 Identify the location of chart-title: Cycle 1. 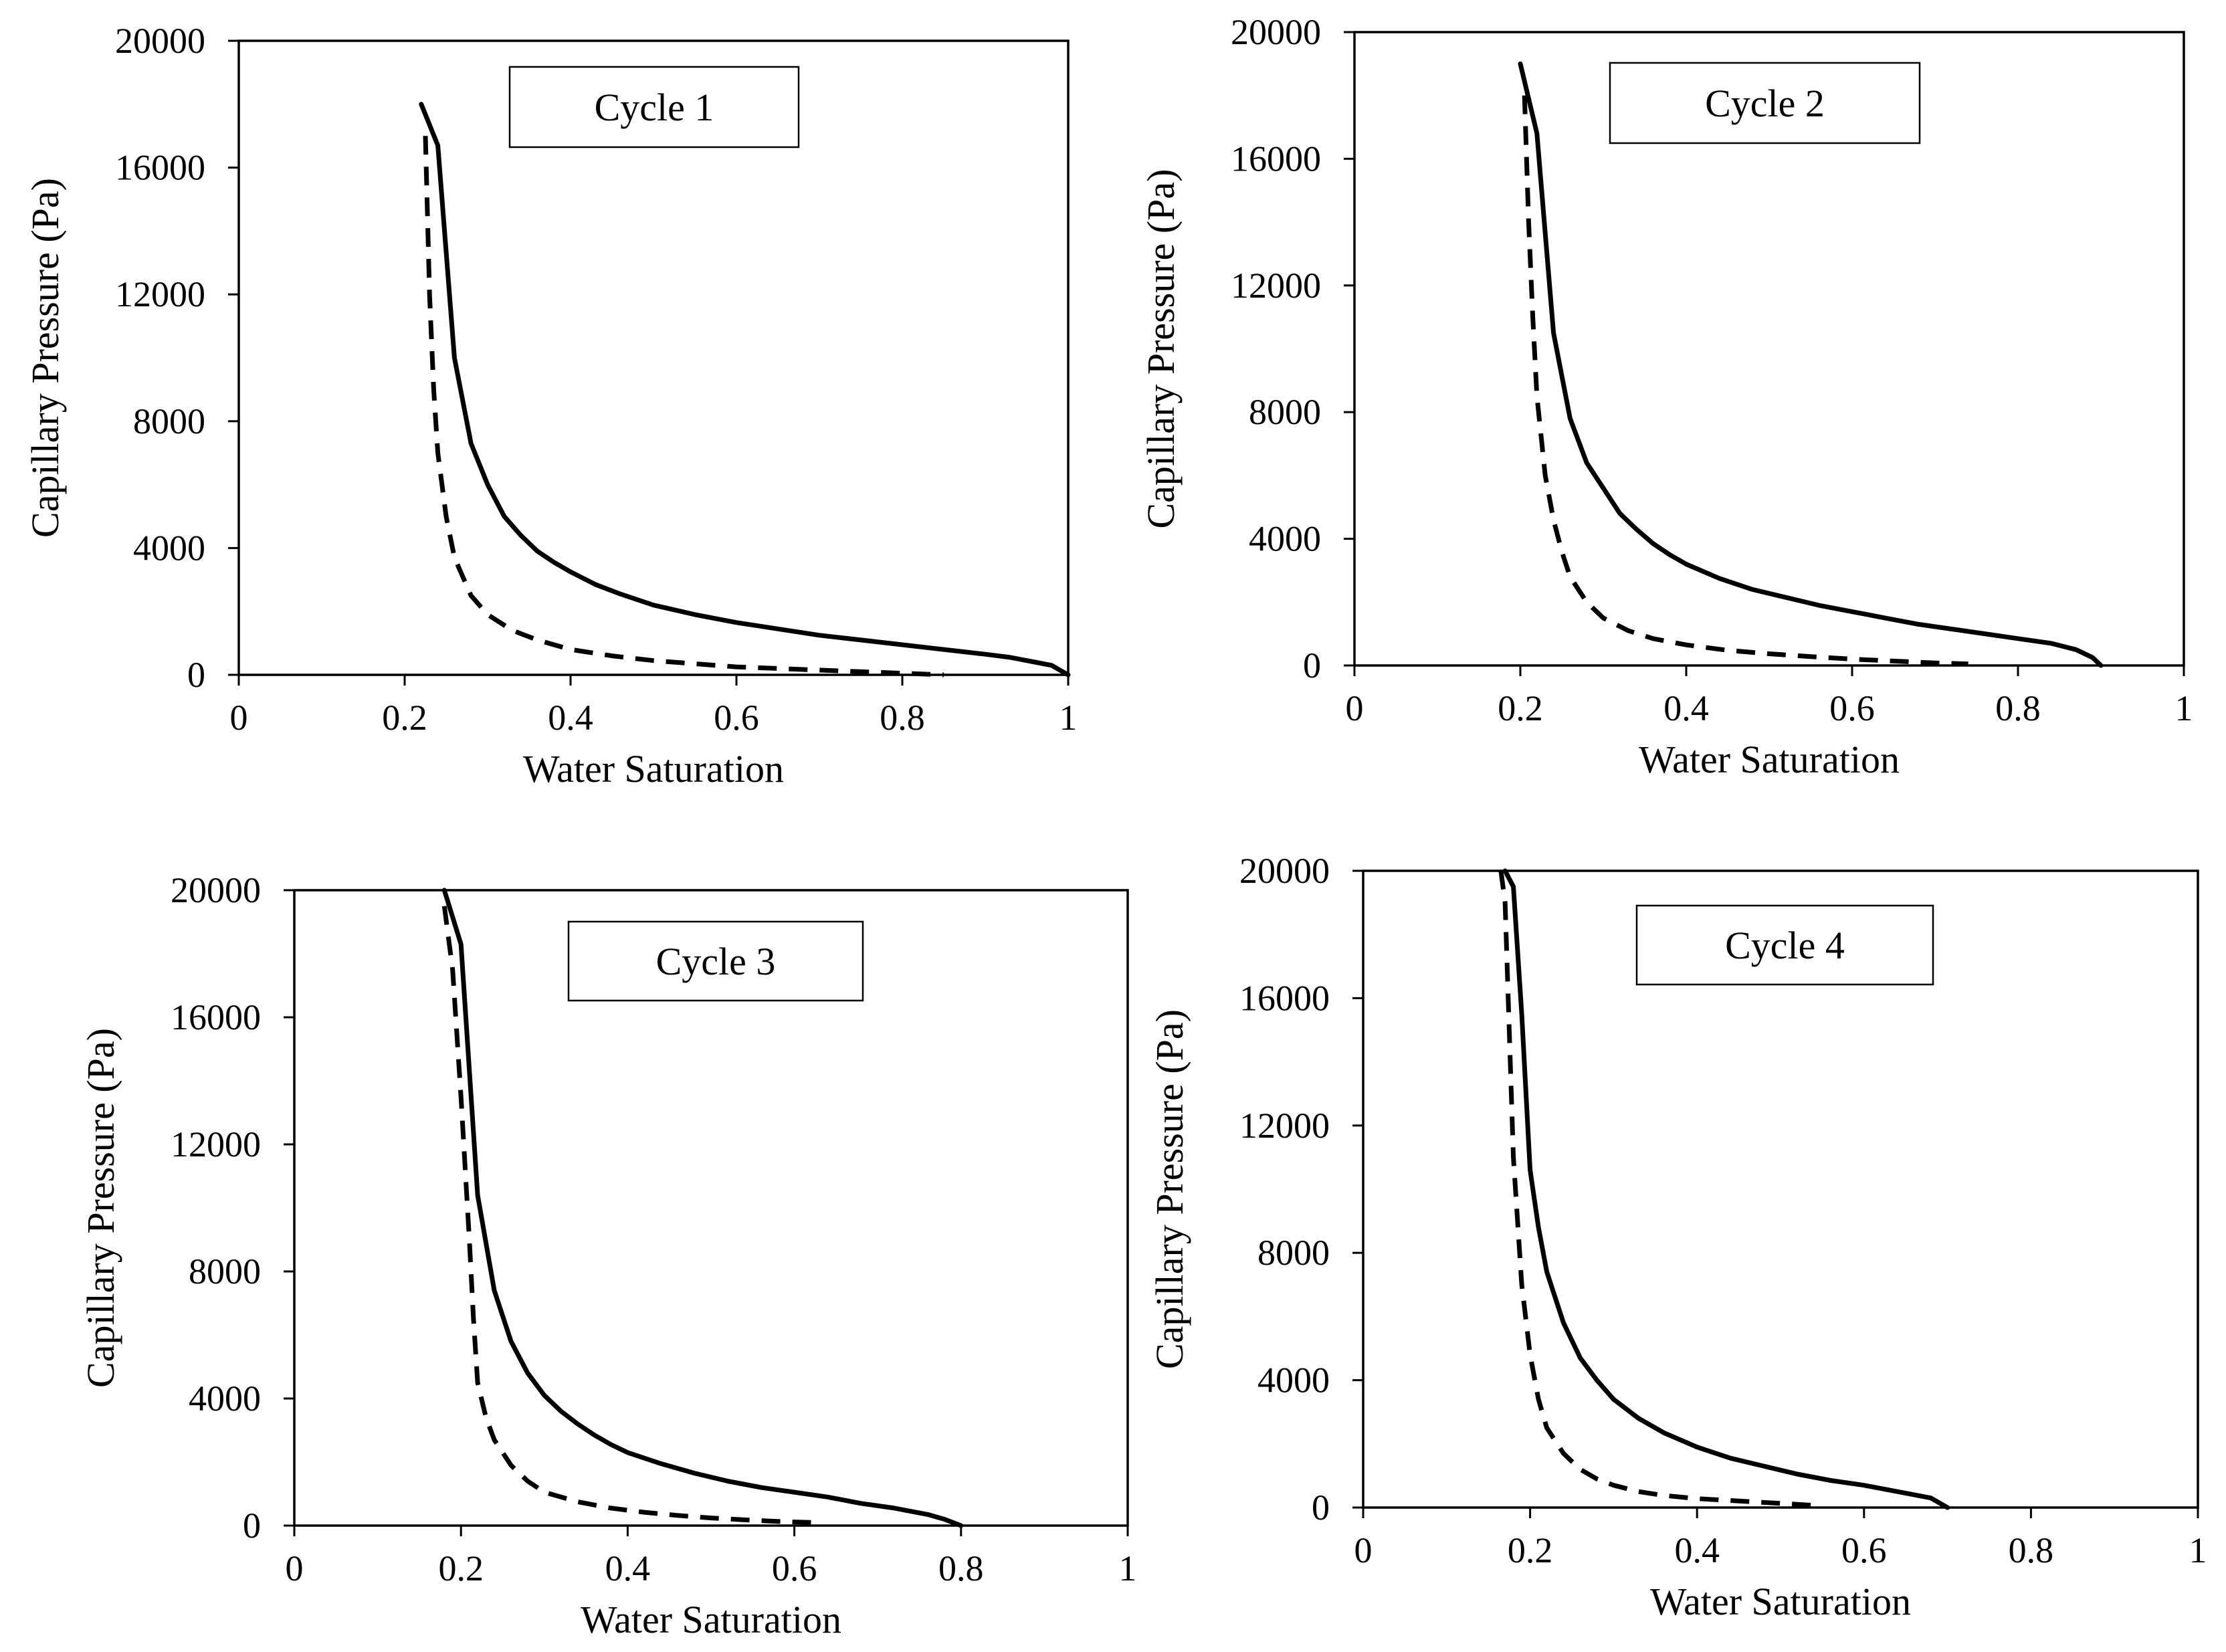
(654, 107).